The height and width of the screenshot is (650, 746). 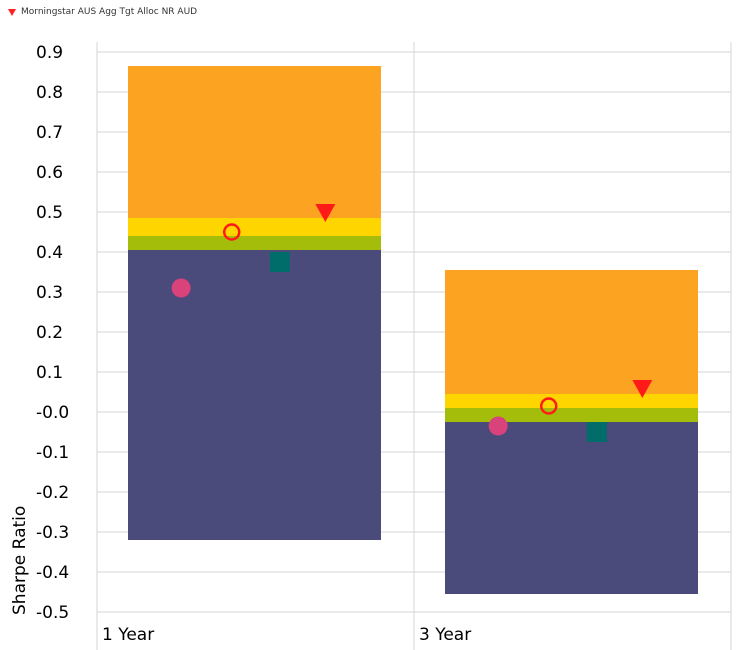 What do you see at coordinates (52, 453) in the screenshot?
I see `y-tick-label: -0.1` at bounding box center [52, 453].